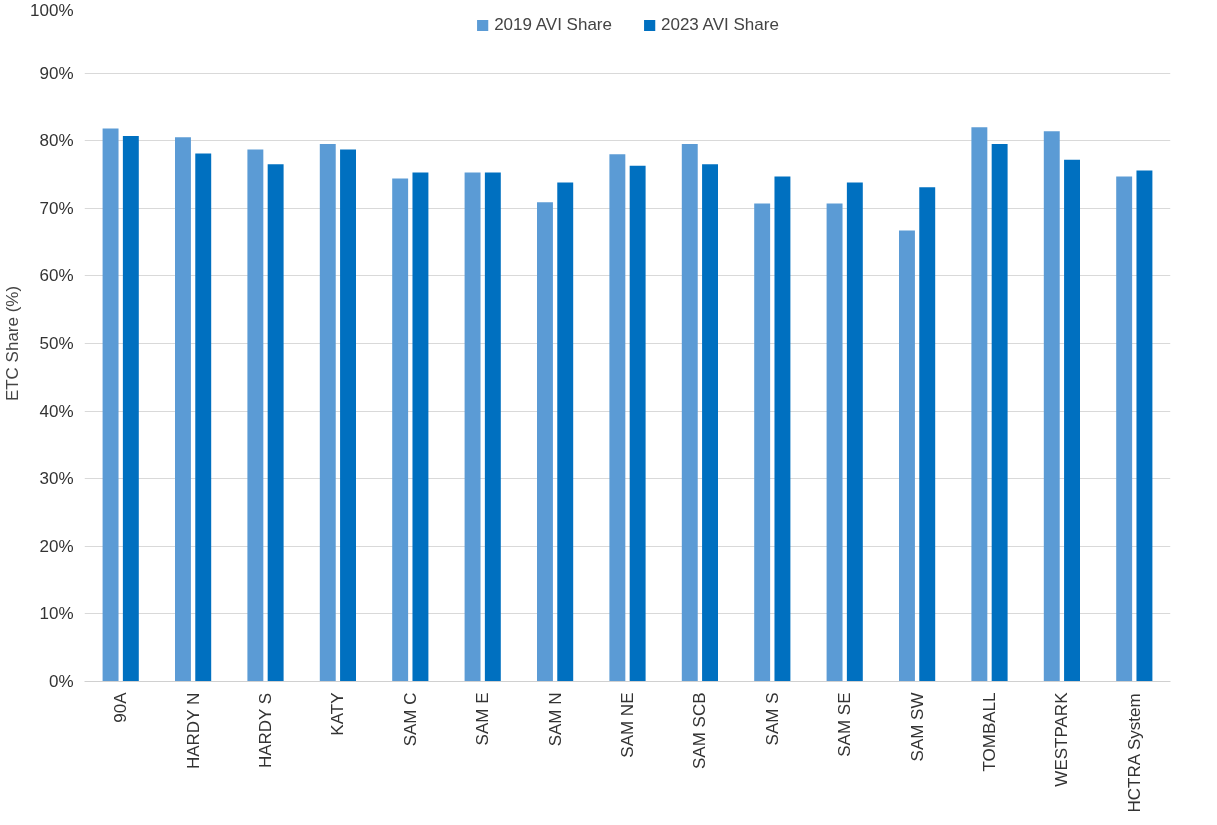 This screenshot has height=825, width=1217. I want to click on x-tick-label: SAM C, so click(410, 719).